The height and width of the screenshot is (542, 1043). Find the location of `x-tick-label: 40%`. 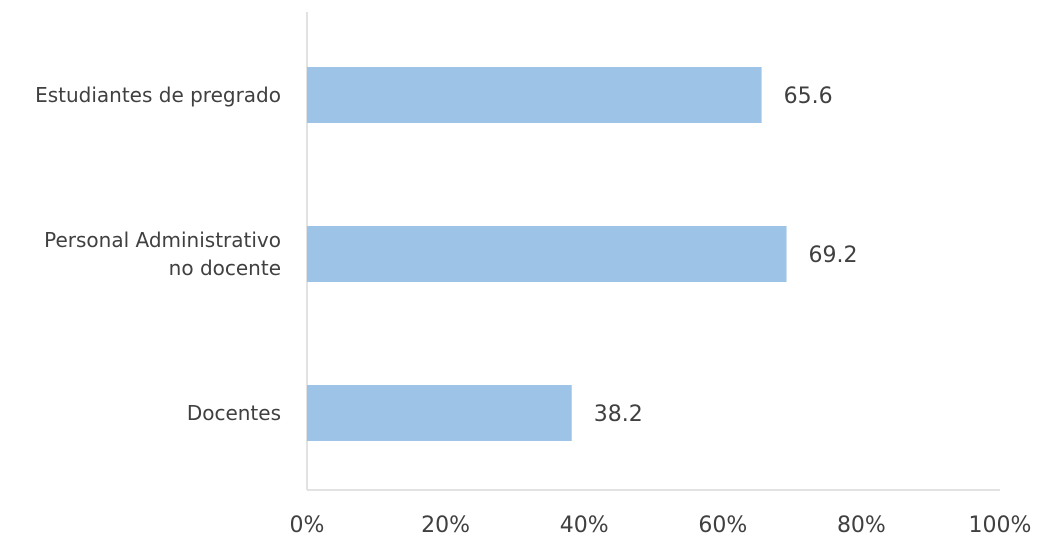

x-tick-label: 40% is located at coordinates (584, 525).